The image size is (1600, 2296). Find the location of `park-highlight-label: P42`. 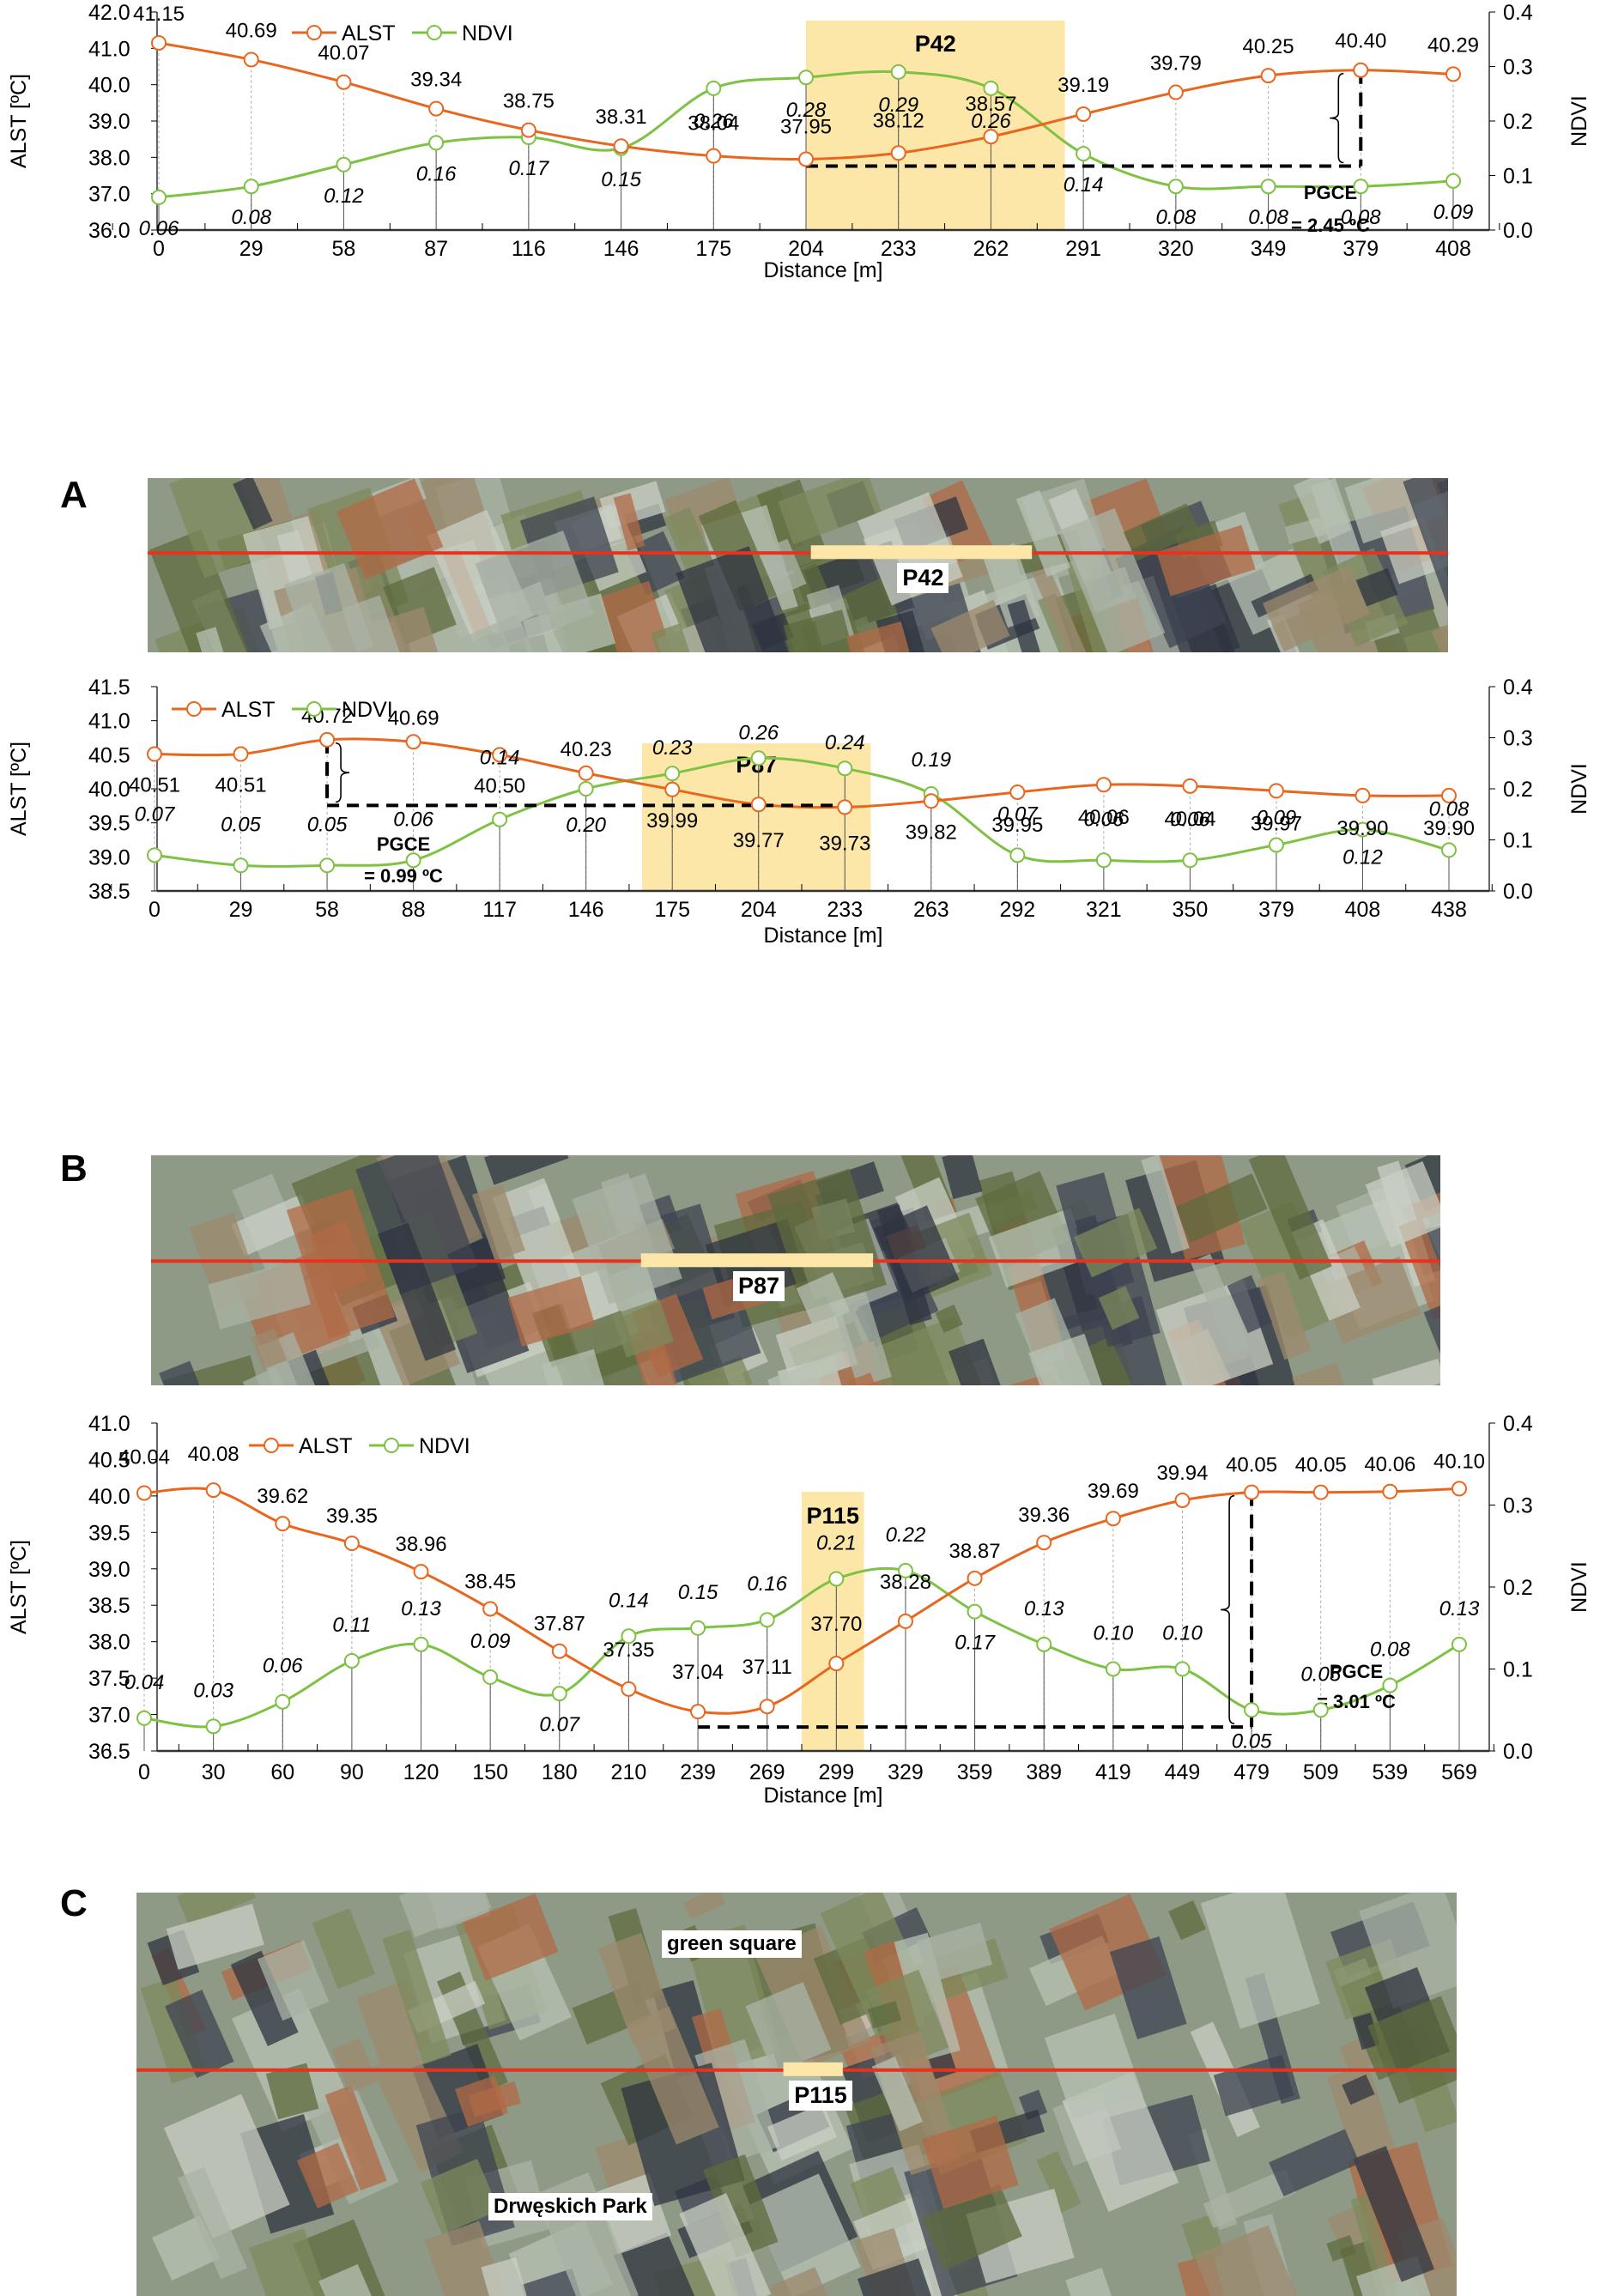

park-highlight-label: P42 is located at coordinates (936, 44).